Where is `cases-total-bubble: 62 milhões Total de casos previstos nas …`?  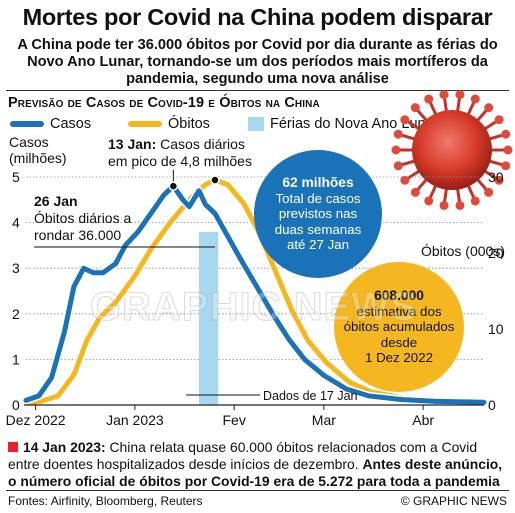
cases-total-bubble: 62 milhões Total de casos previstos nas … is located at coordinates (318, 214).